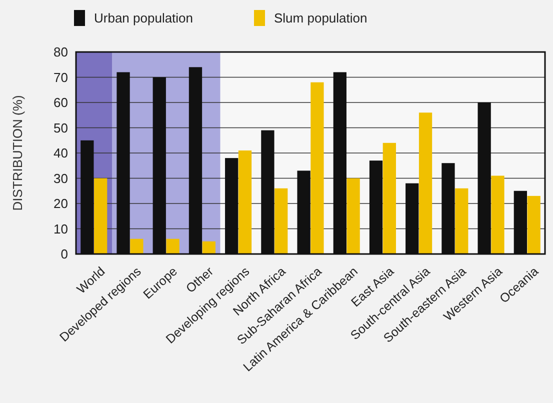 Image resolution: width=553 pixels, height=403 pixels. What do you see at coordinates (61, 153) in the screenshot?
I see `y-tick-label: 40` at bounding box center [61, 153].